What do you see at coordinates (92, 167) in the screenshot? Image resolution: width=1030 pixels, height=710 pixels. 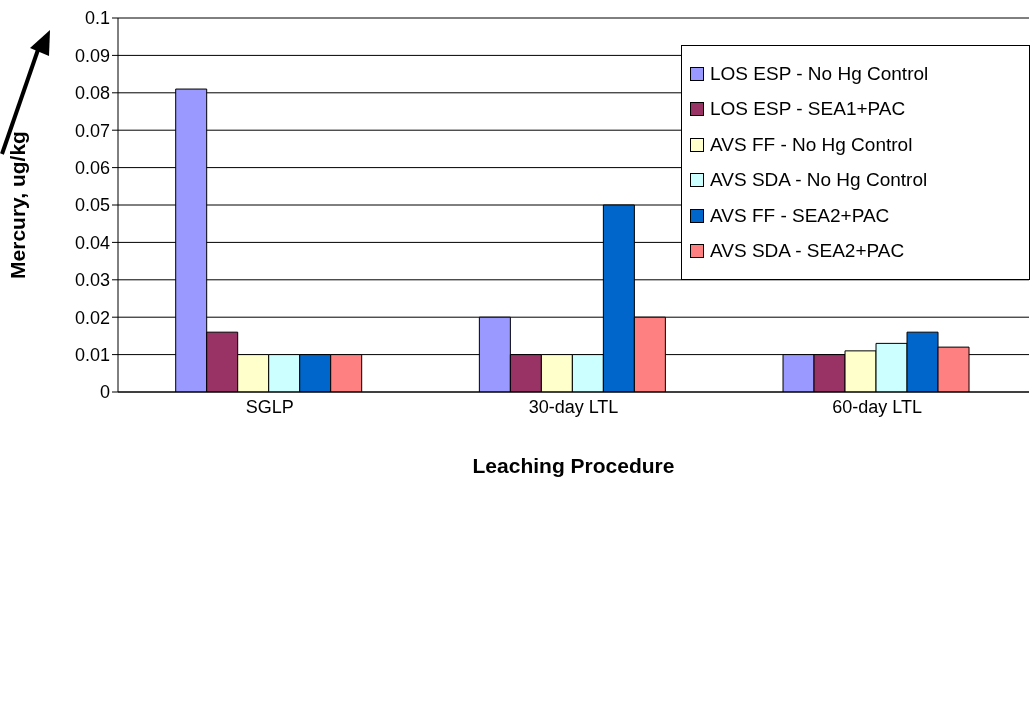 I see `y-tick-label: 0.06` at bounding box center [92, 167].